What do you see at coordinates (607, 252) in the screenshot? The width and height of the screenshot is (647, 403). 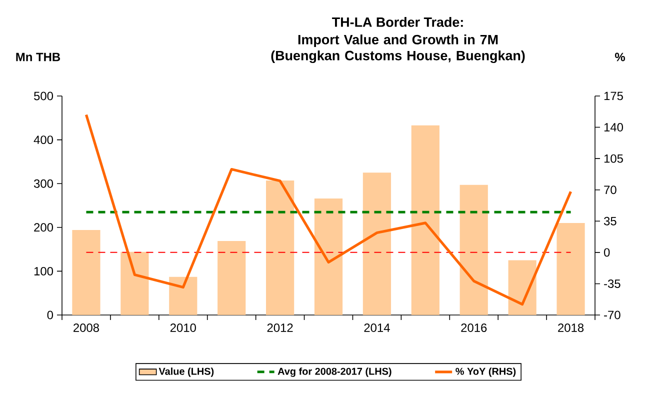 I see `y2-tick-label: 0` at bounding box center [607, 252].